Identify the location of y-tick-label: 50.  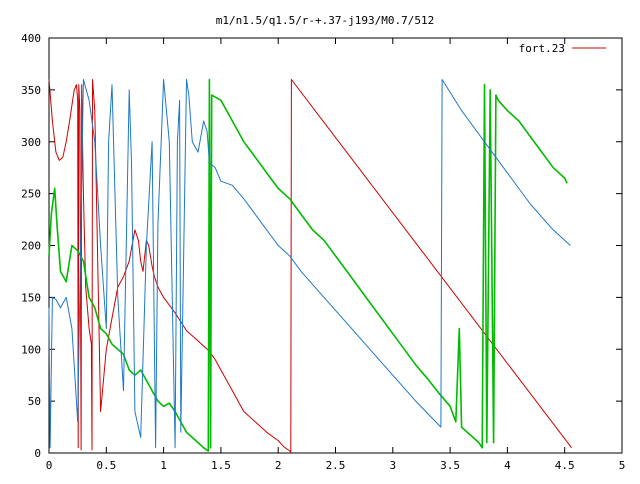
(34, 401).